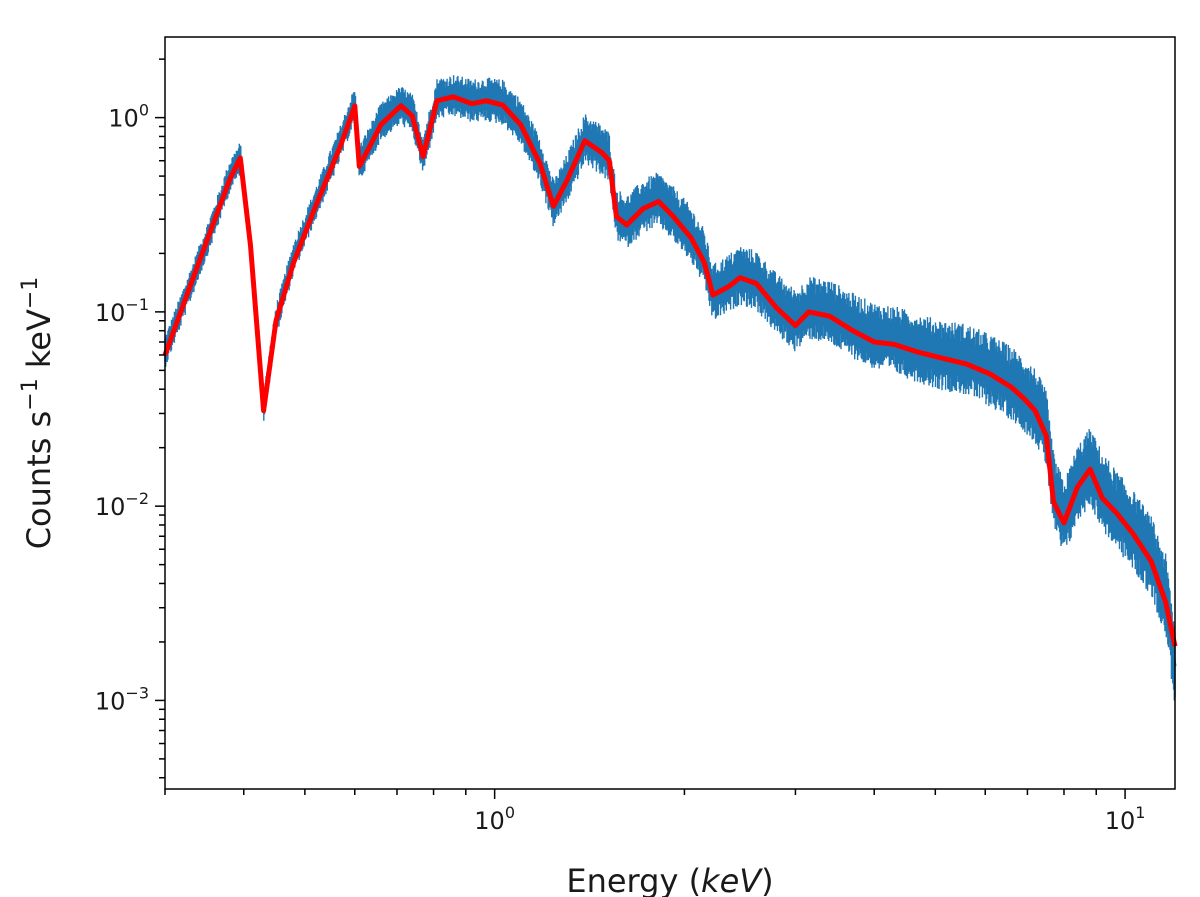  Describe the element at coordinates (494, 819) in the screenshot. I see `x-tick-label: 10⁰` at that location.